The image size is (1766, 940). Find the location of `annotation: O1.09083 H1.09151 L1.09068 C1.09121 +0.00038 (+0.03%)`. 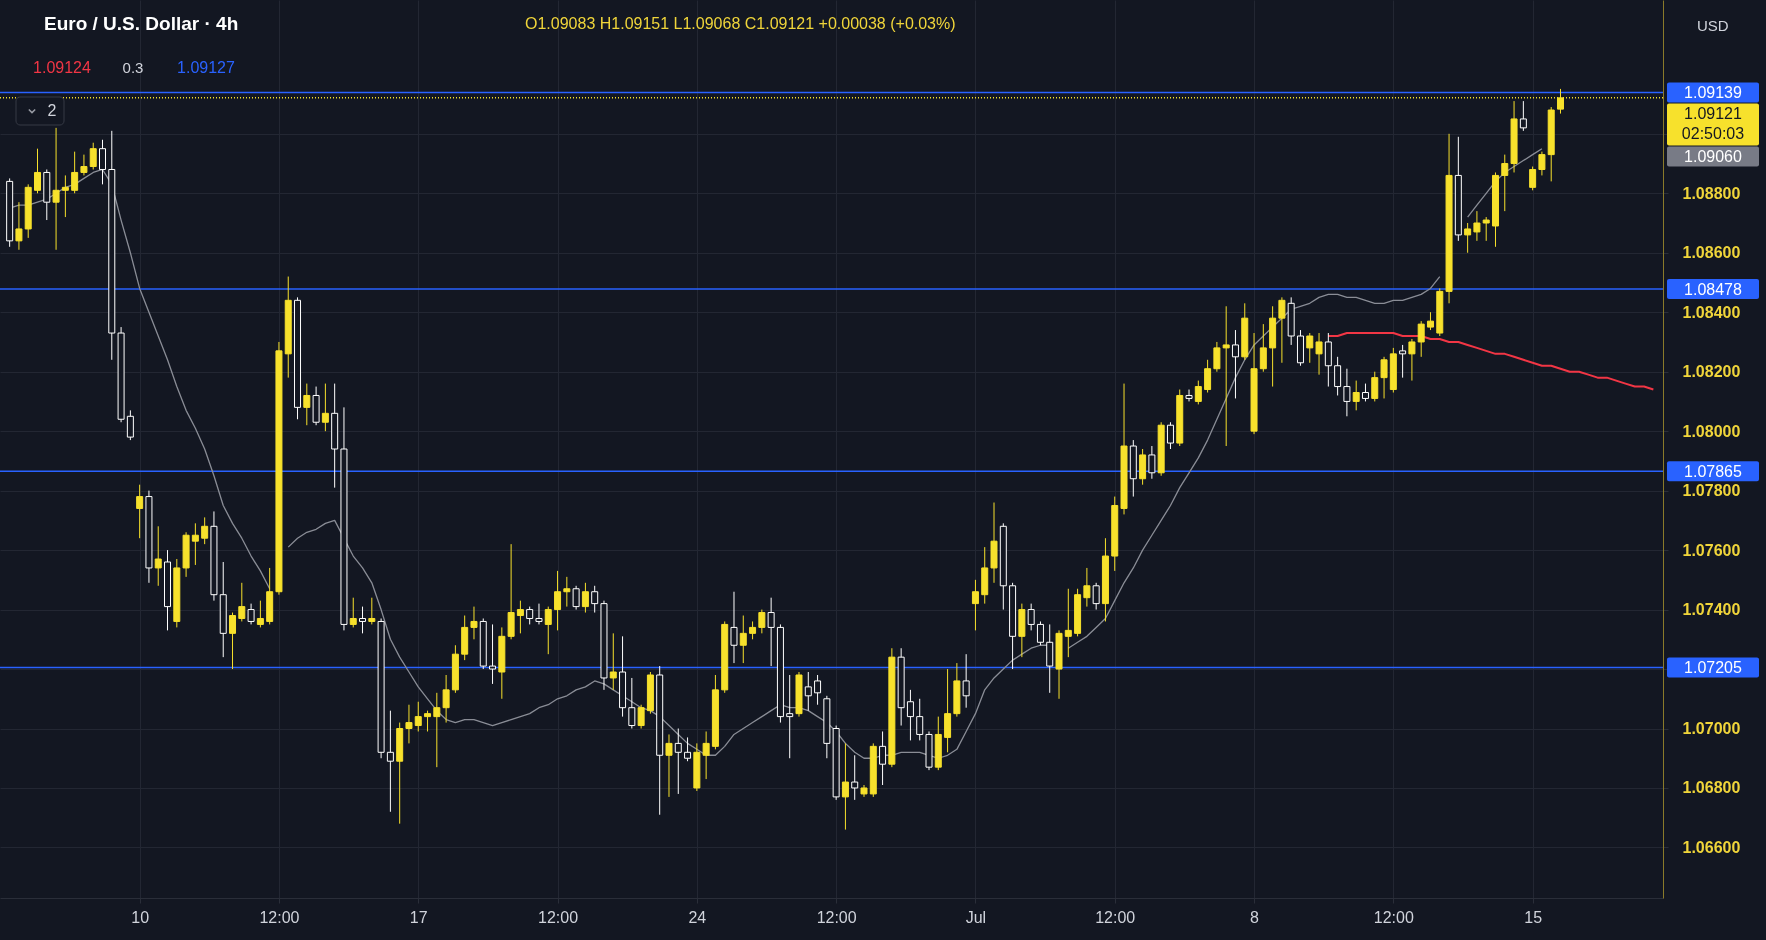

annotation: O1.09083 H1.09151 L1.09068 C1.09121 +0.00038 (+0.03%) is located at coordinates (740, 23).